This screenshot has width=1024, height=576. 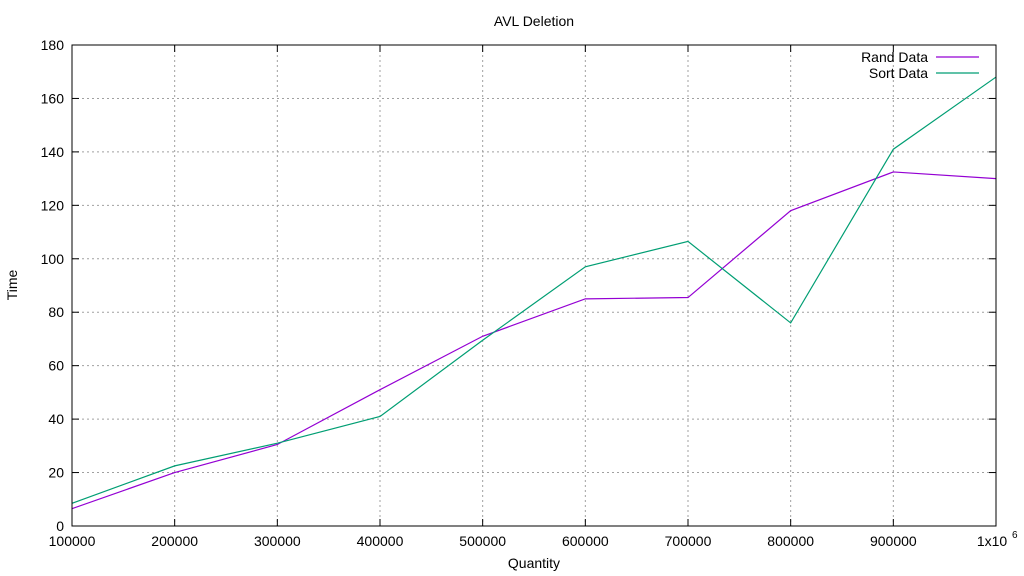 What do you see at coordinates (585, 541) in the screenshot?
I see `x-tick-label: 600000` at bounding box center [585, 541].